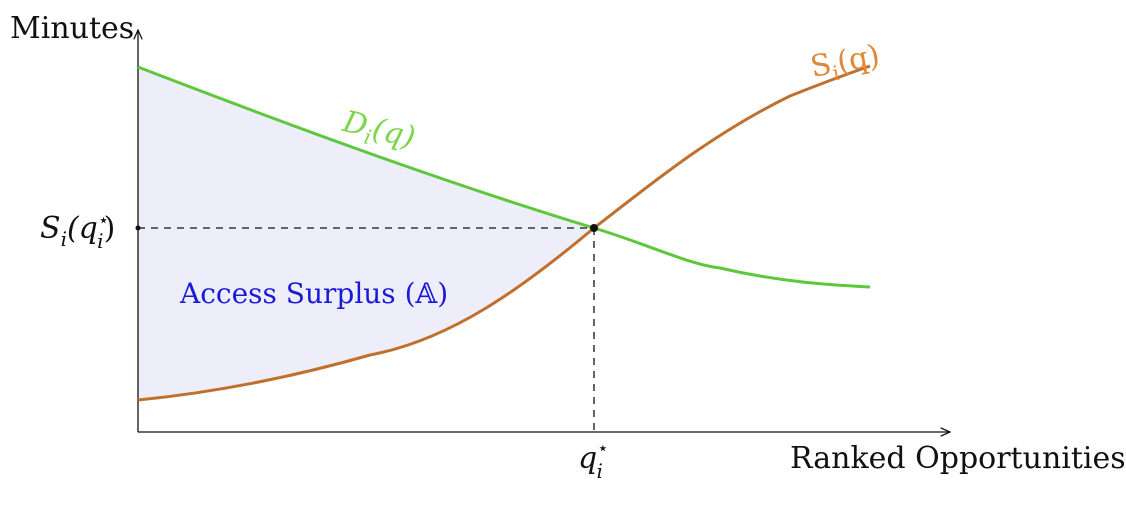  Describe the element at coordinates (138, 228) in the screenshot. I see `y-axis-tick-dot` at that location.